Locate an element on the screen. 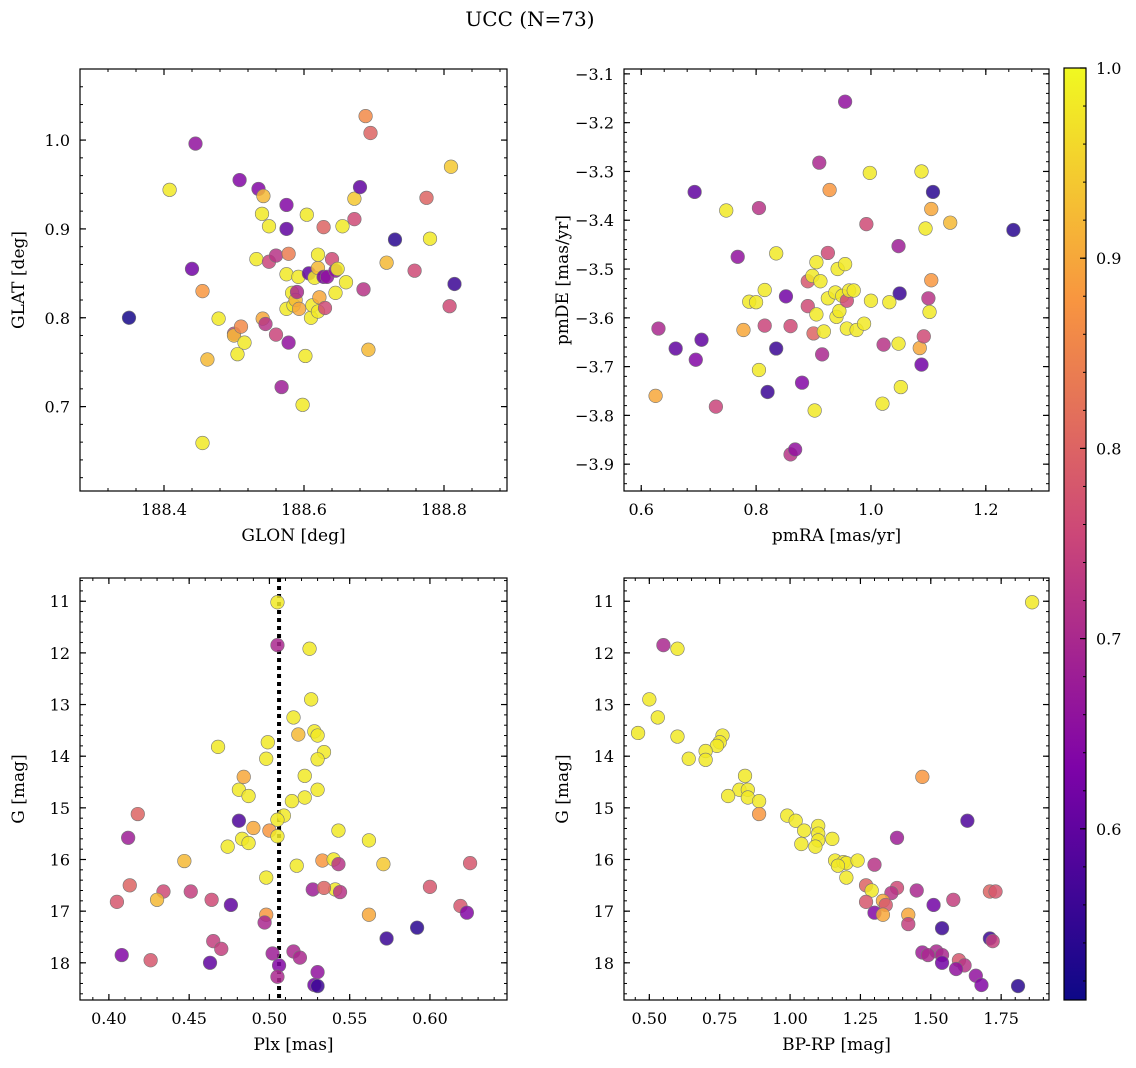 The image size is (1136, 1068). y-axis-label: G [mag] is located at coordinates (563, 788).